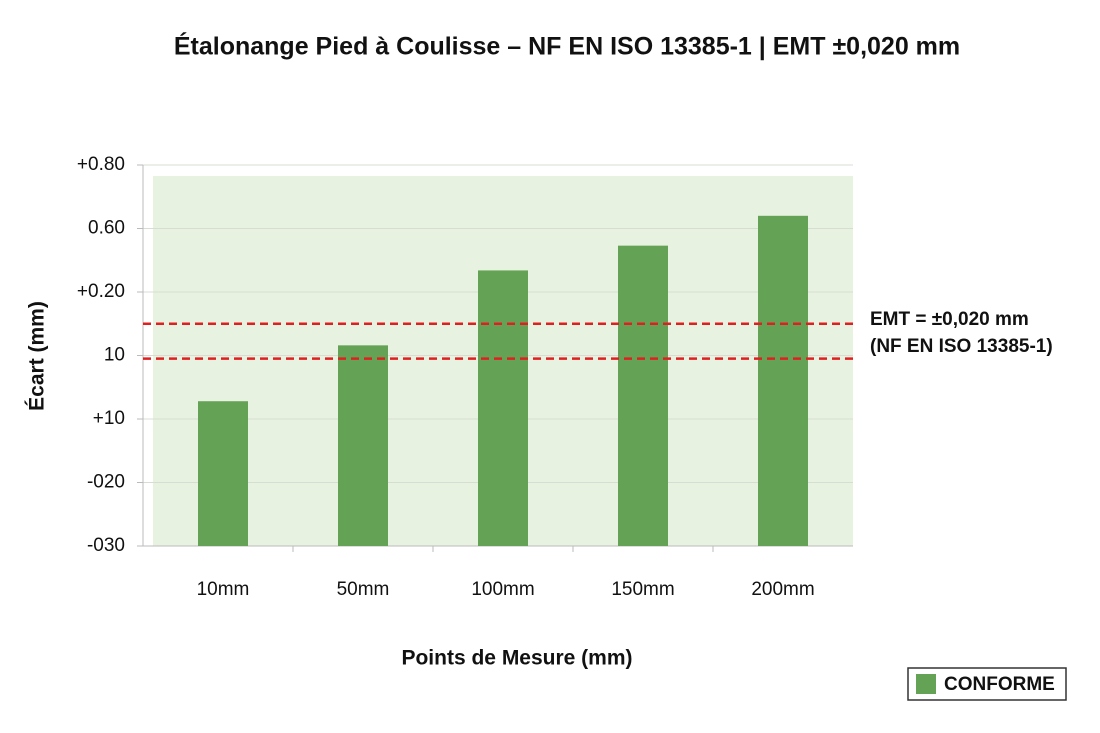 The width and height of the screenshot is (1100, 733). What do you see at coordinates (37, 356) in the screenshot?
I see `y-axis-label: Écart (mm)` at bounding box center [37, 356].